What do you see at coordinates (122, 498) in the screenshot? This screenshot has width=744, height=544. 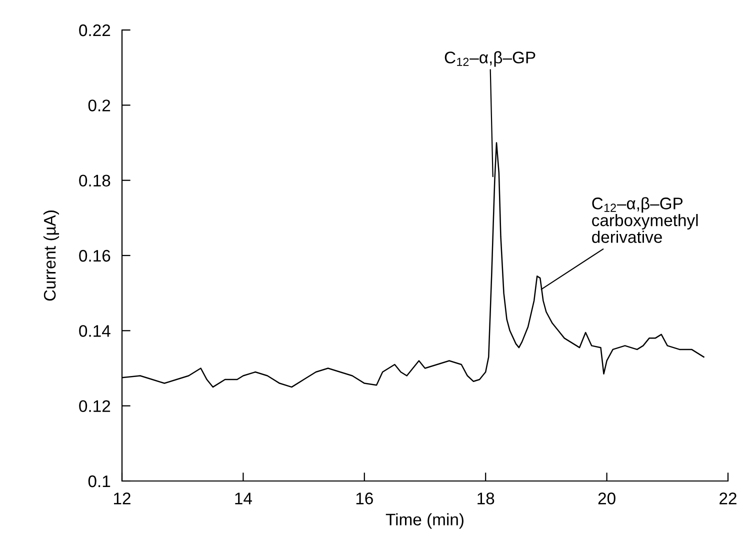 I see `x-tick-label: 12` at bounding box center [122, 498].